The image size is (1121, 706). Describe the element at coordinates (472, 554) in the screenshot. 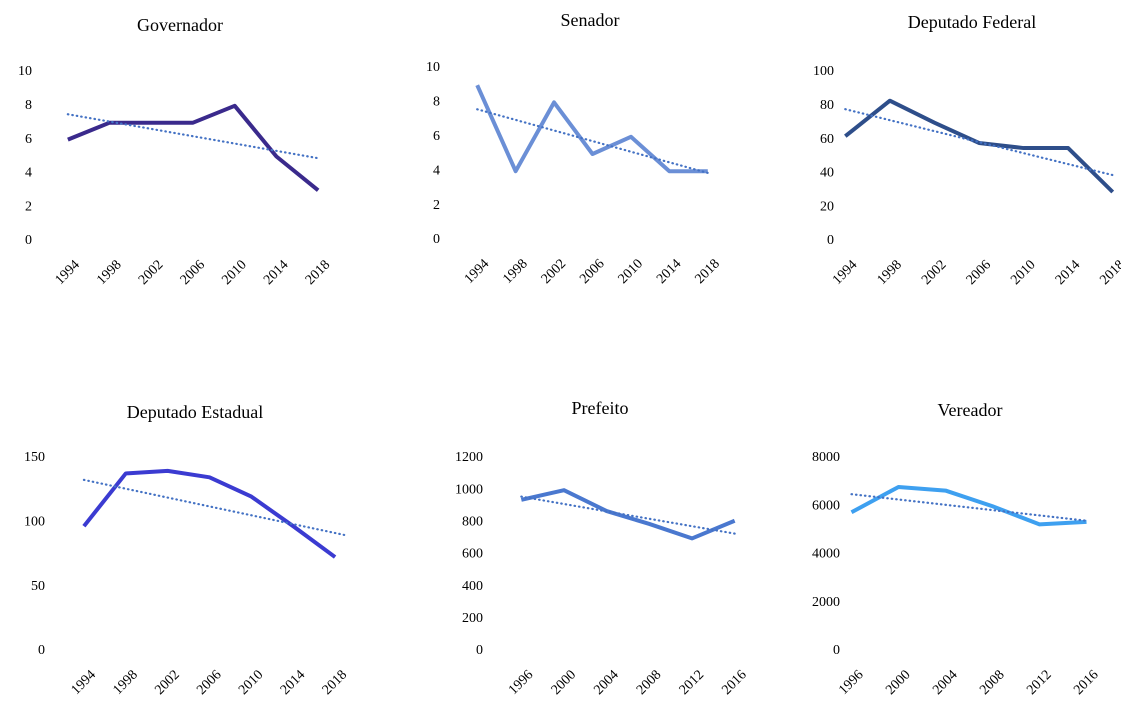

I see `y-tick-label: 600` at that location.